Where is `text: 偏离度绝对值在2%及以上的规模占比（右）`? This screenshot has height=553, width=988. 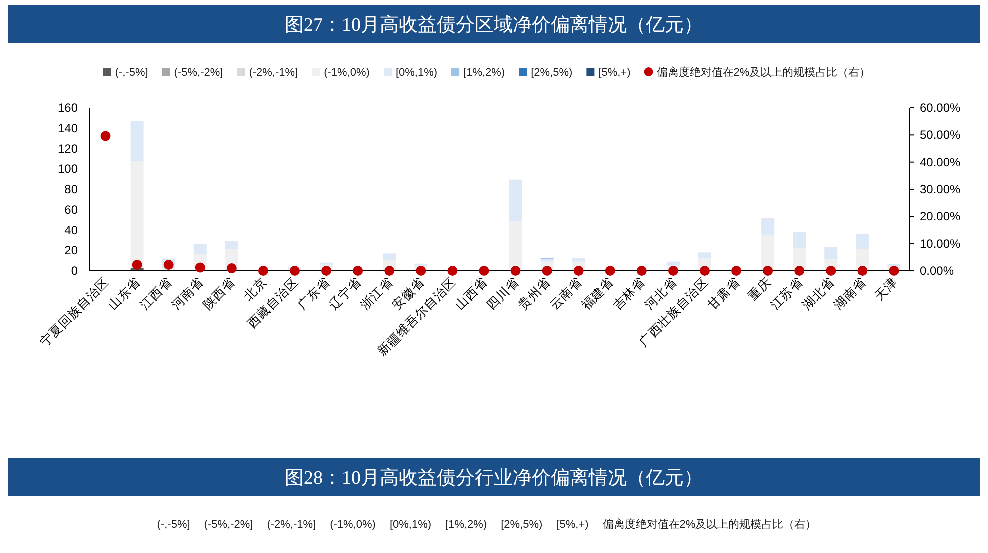
text: 偏离度绝对值在2%及以上的规模占比（右） is located at coordinates (709, 524).